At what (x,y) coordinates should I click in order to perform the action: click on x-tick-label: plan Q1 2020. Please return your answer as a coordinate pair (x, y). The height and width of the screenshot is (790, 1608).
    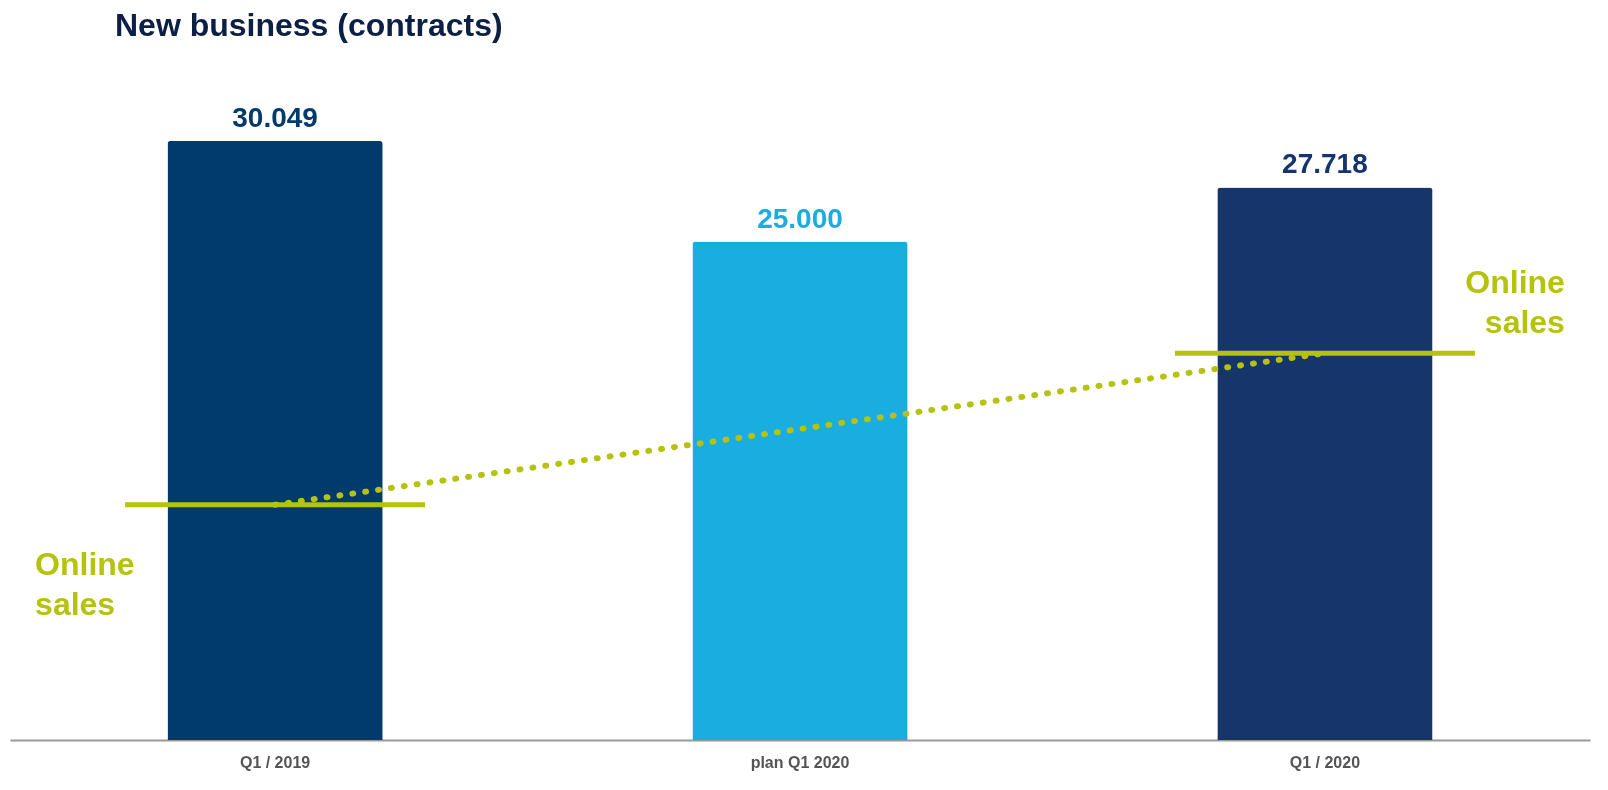
    Looking at the image, I should click on (800, 762).